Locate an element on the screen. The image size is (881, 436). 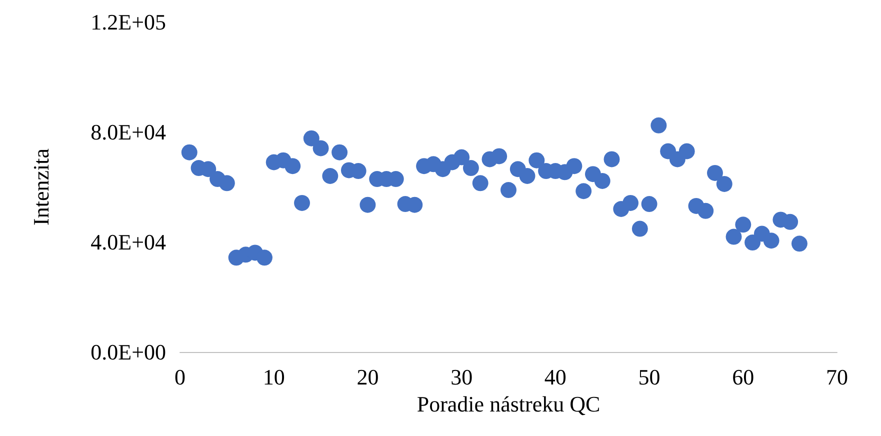
x-tick-label: 0 is located at coordinates (180, 377).